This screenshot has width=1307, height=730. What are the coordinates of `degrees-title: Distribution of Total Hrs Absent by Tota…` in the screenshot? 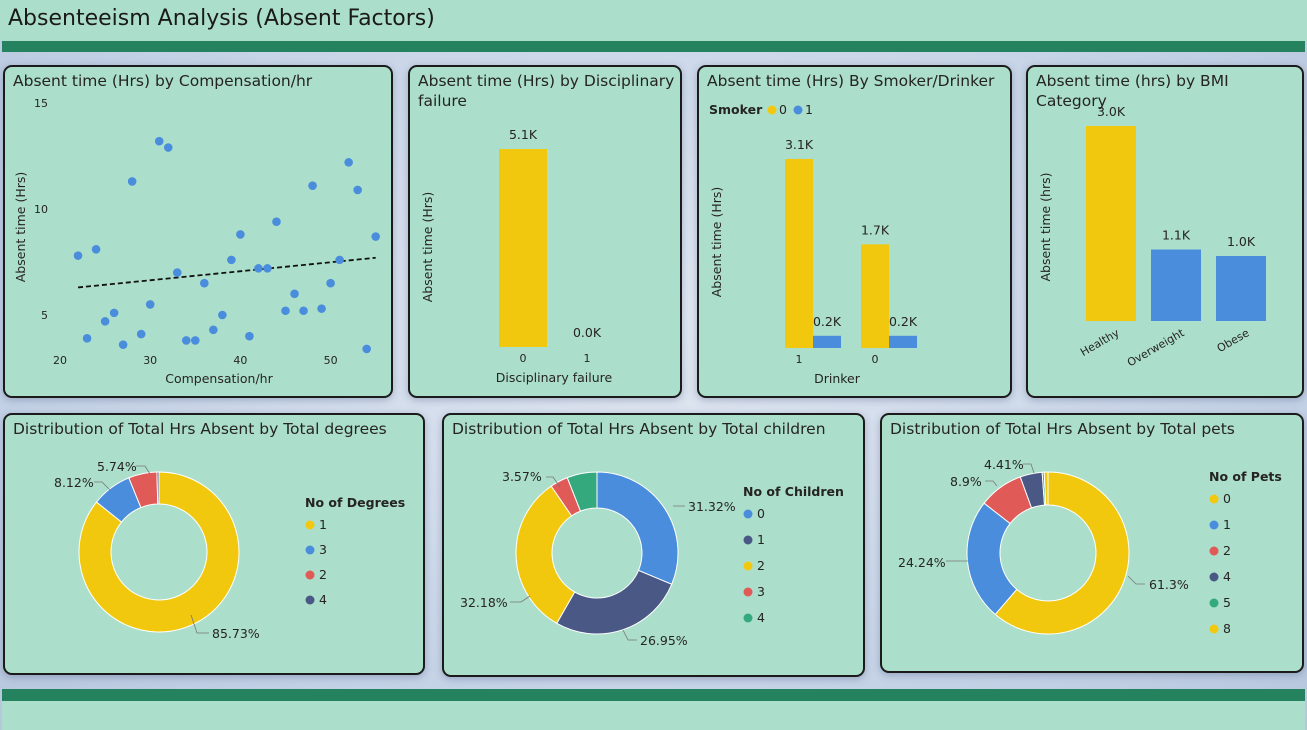 It's located at (200, 429).